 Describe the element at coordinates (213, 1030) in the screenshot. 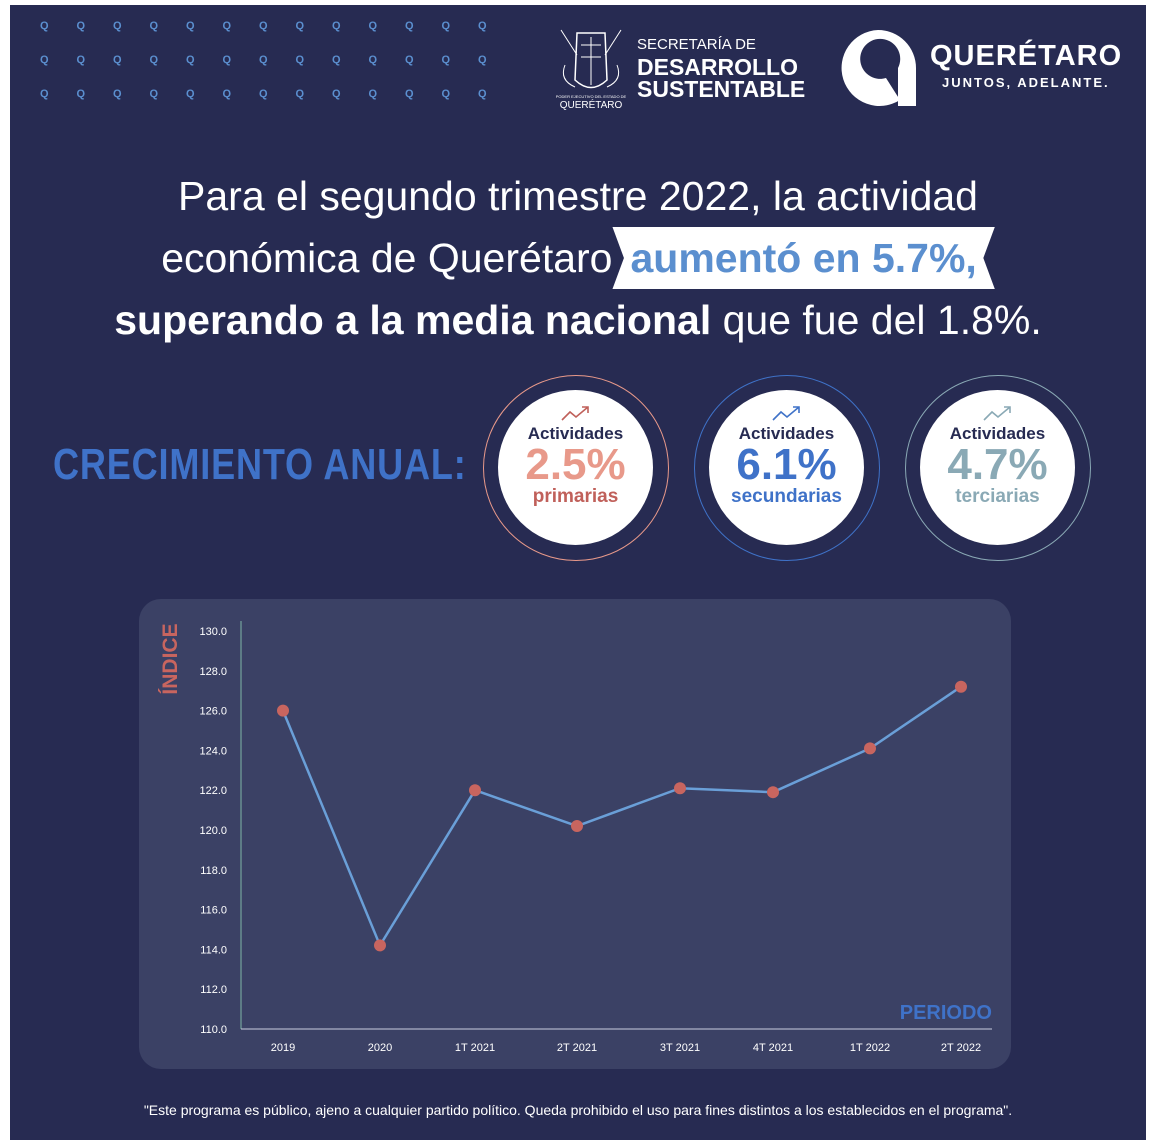

I see `y-tick-label: 110.0` at that location.